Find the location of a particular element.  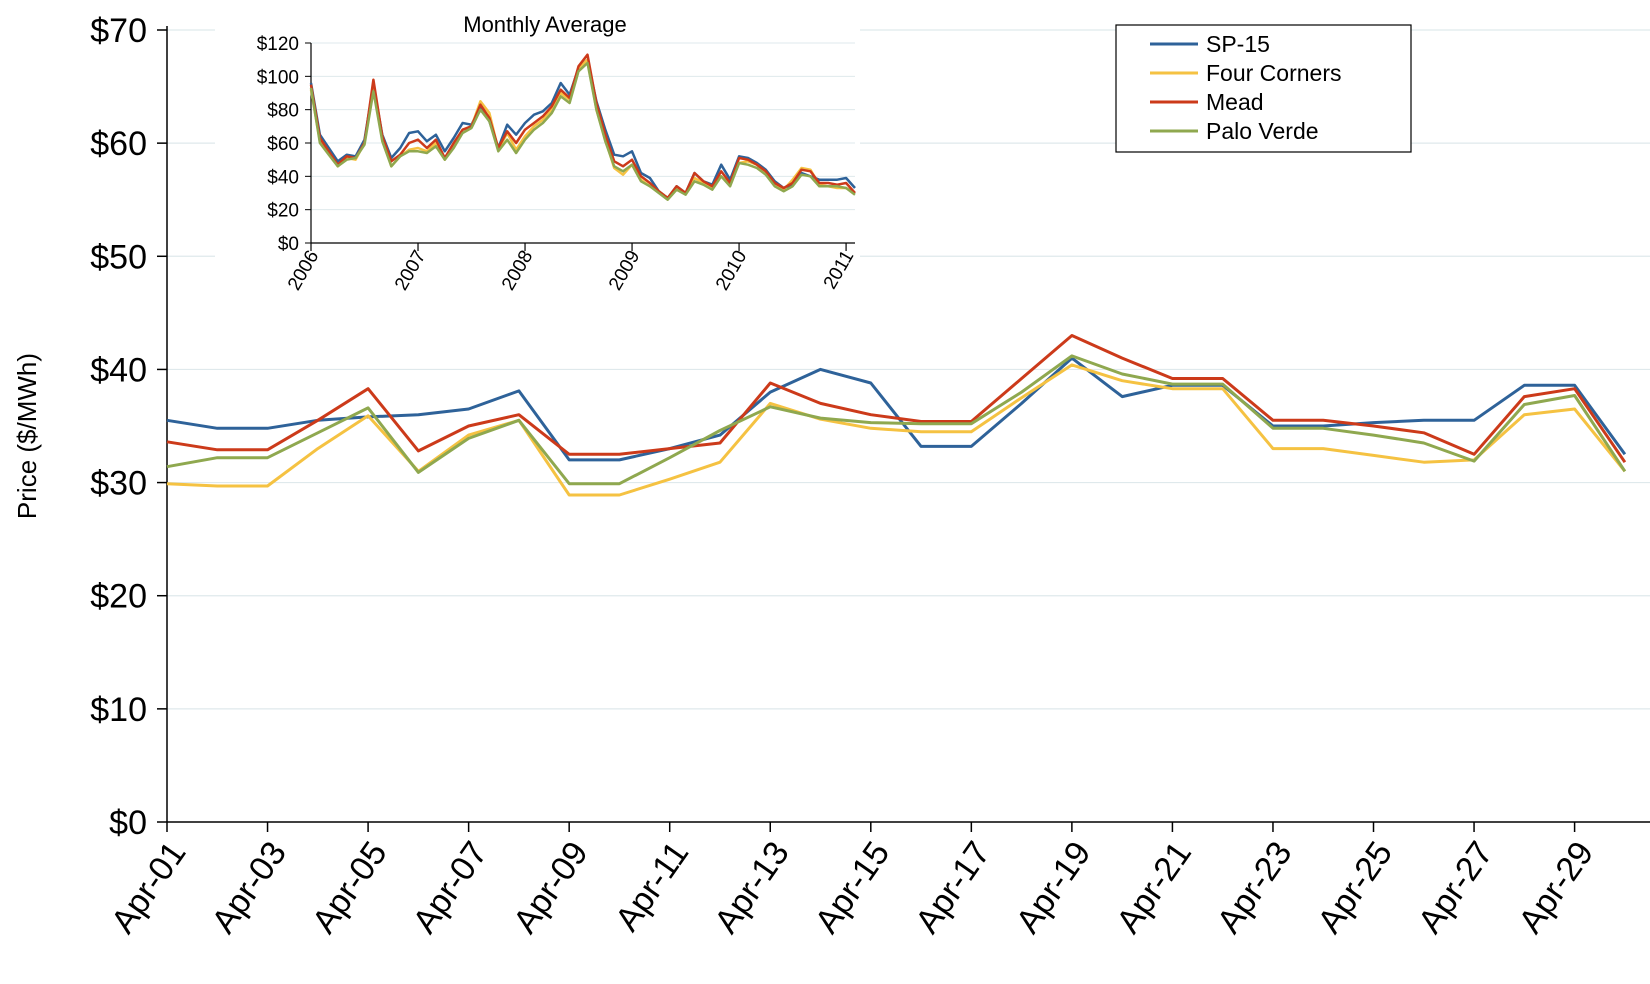

x-tick-label: Apr-25 is located at coordinates (1355, 887).